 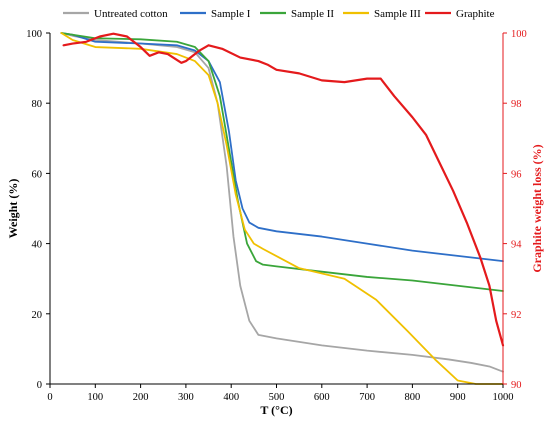 What do you see at coordinates (131, 14) in the screenshot?
I see `legend-label-untreated-cotton: Untreated cotton` at bounding box center [131, 14].